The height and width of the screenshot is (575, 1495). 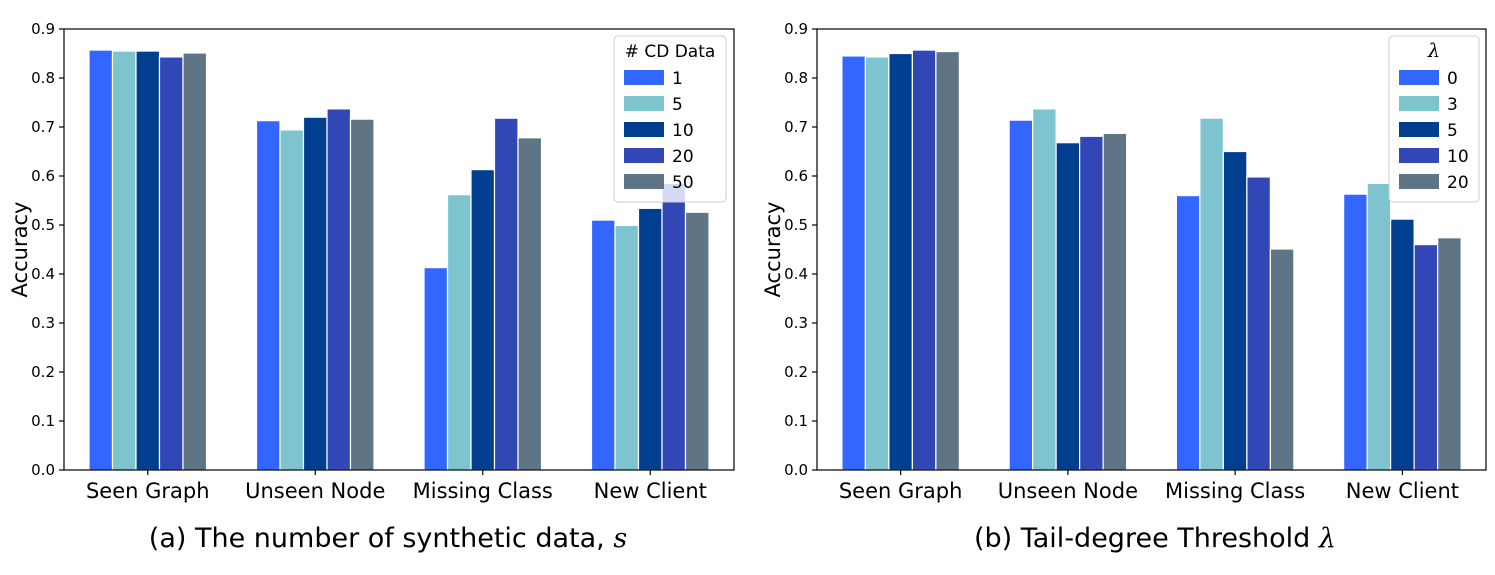 What do you see at coordinates (1452, 79) in the screenshot?
I see `legend-label-0: 0` at bounding box center [1452, 79].